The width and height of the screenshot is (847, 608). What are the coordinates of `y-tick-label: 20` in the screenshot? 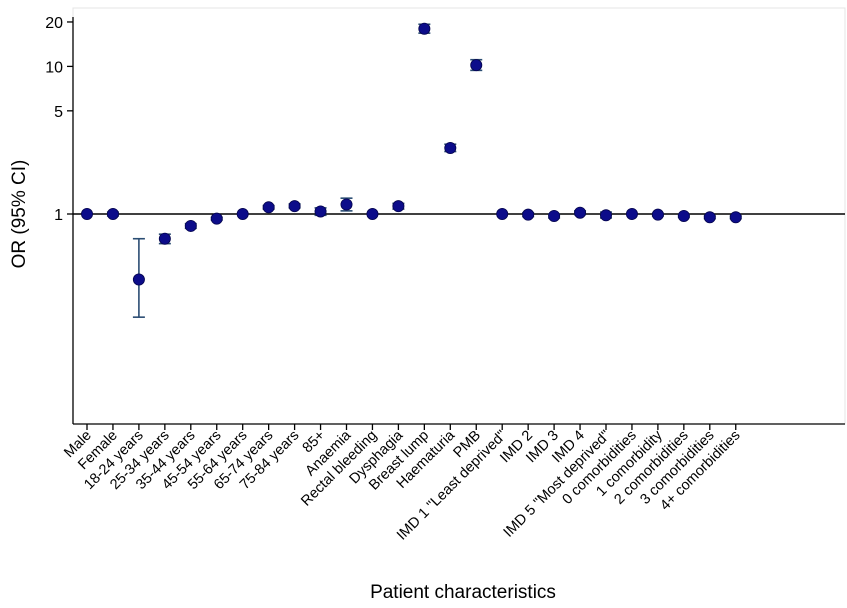 It's located at (54, 23).